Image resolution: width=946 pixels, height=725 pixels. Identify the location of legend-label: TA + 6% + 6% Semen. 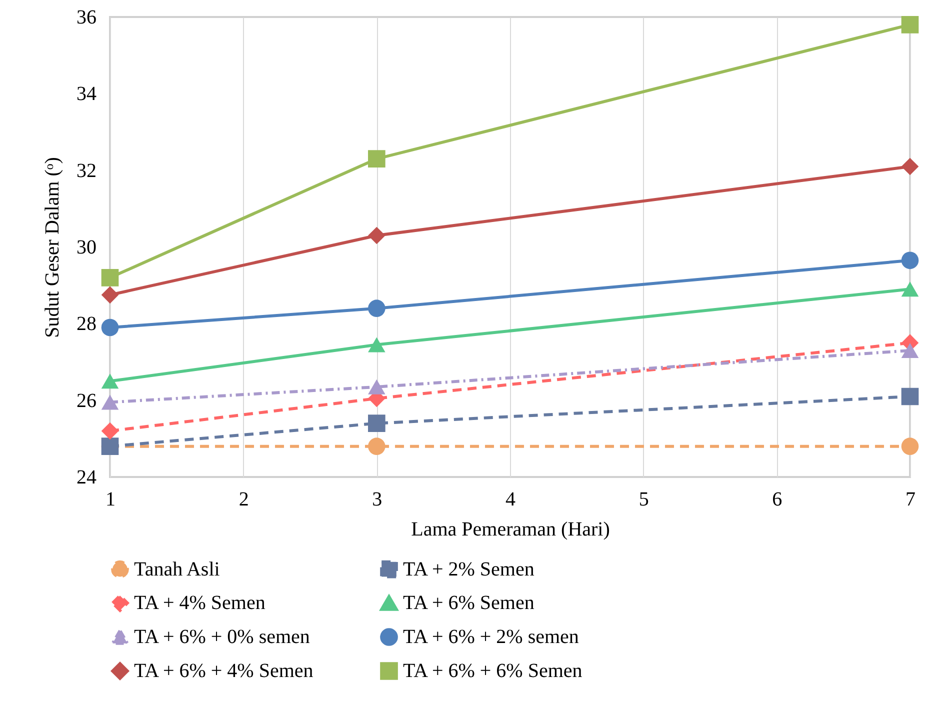
(492, 671).